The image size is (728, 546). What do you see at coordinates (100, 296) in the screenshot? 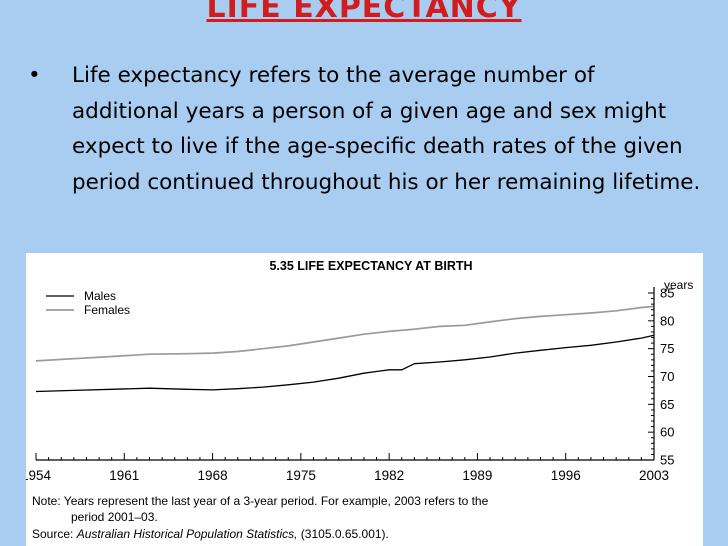
I see `males-legend-label: Males` at bounding box center [100, 296].